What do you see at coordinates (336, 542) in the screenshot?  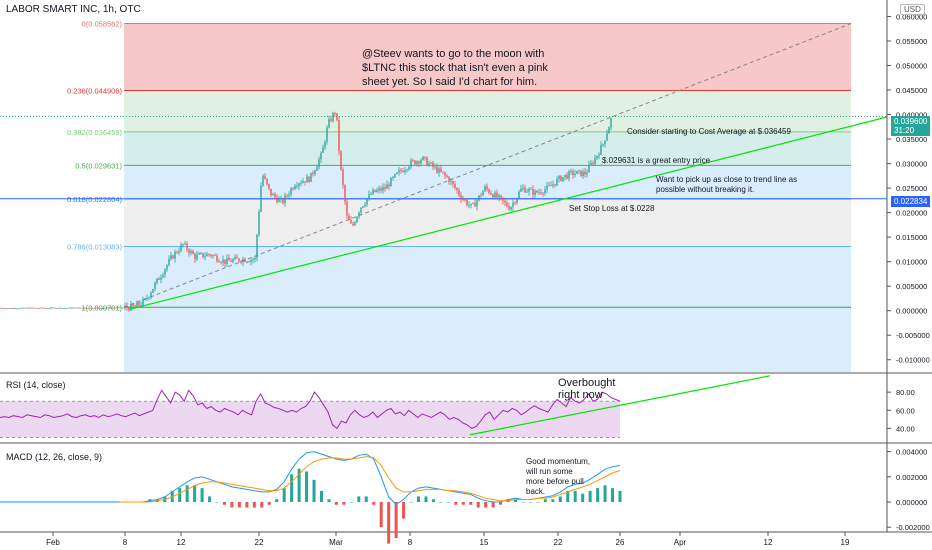 I see `x-tick-label: Mar` at bounding box center [336, 542].